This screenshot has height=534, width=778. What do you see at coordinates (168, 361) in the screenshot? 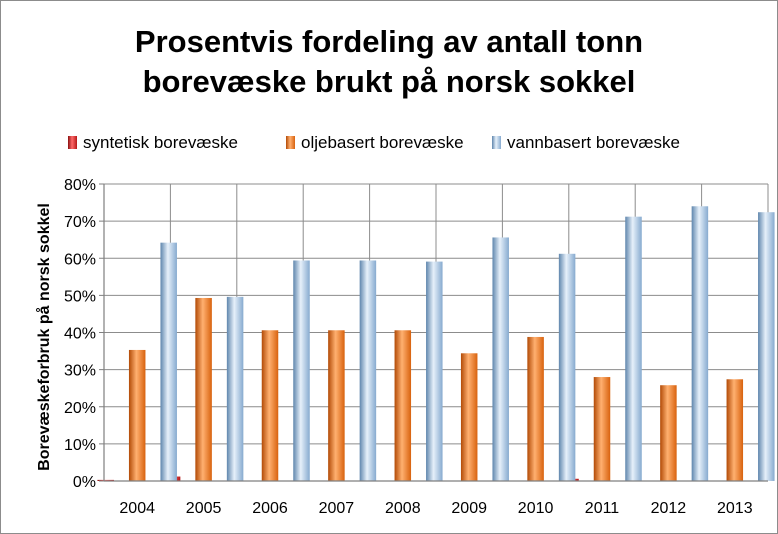
I see `bar-vannbasert-borevæske-2004` at bounding box center [168, 361].